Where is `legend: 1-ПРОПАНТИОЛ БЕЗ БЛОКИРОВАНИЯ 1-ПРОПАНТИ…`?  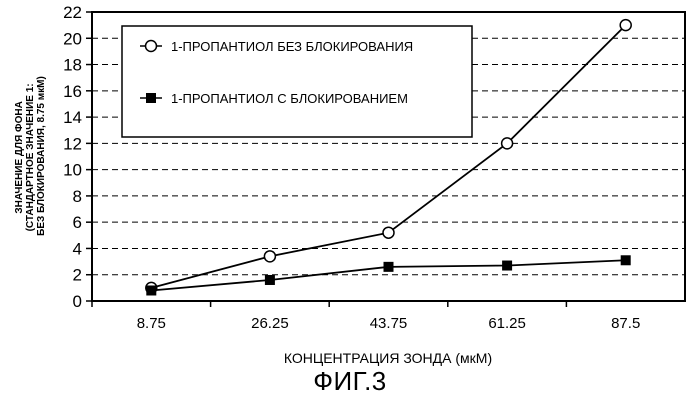
legend: 1-ПРОПАНТИОЛ БЕЗ БЛОКИРОВАНИЯ 1-ПРОПАНТИ… is located at coordinates (297, 81).